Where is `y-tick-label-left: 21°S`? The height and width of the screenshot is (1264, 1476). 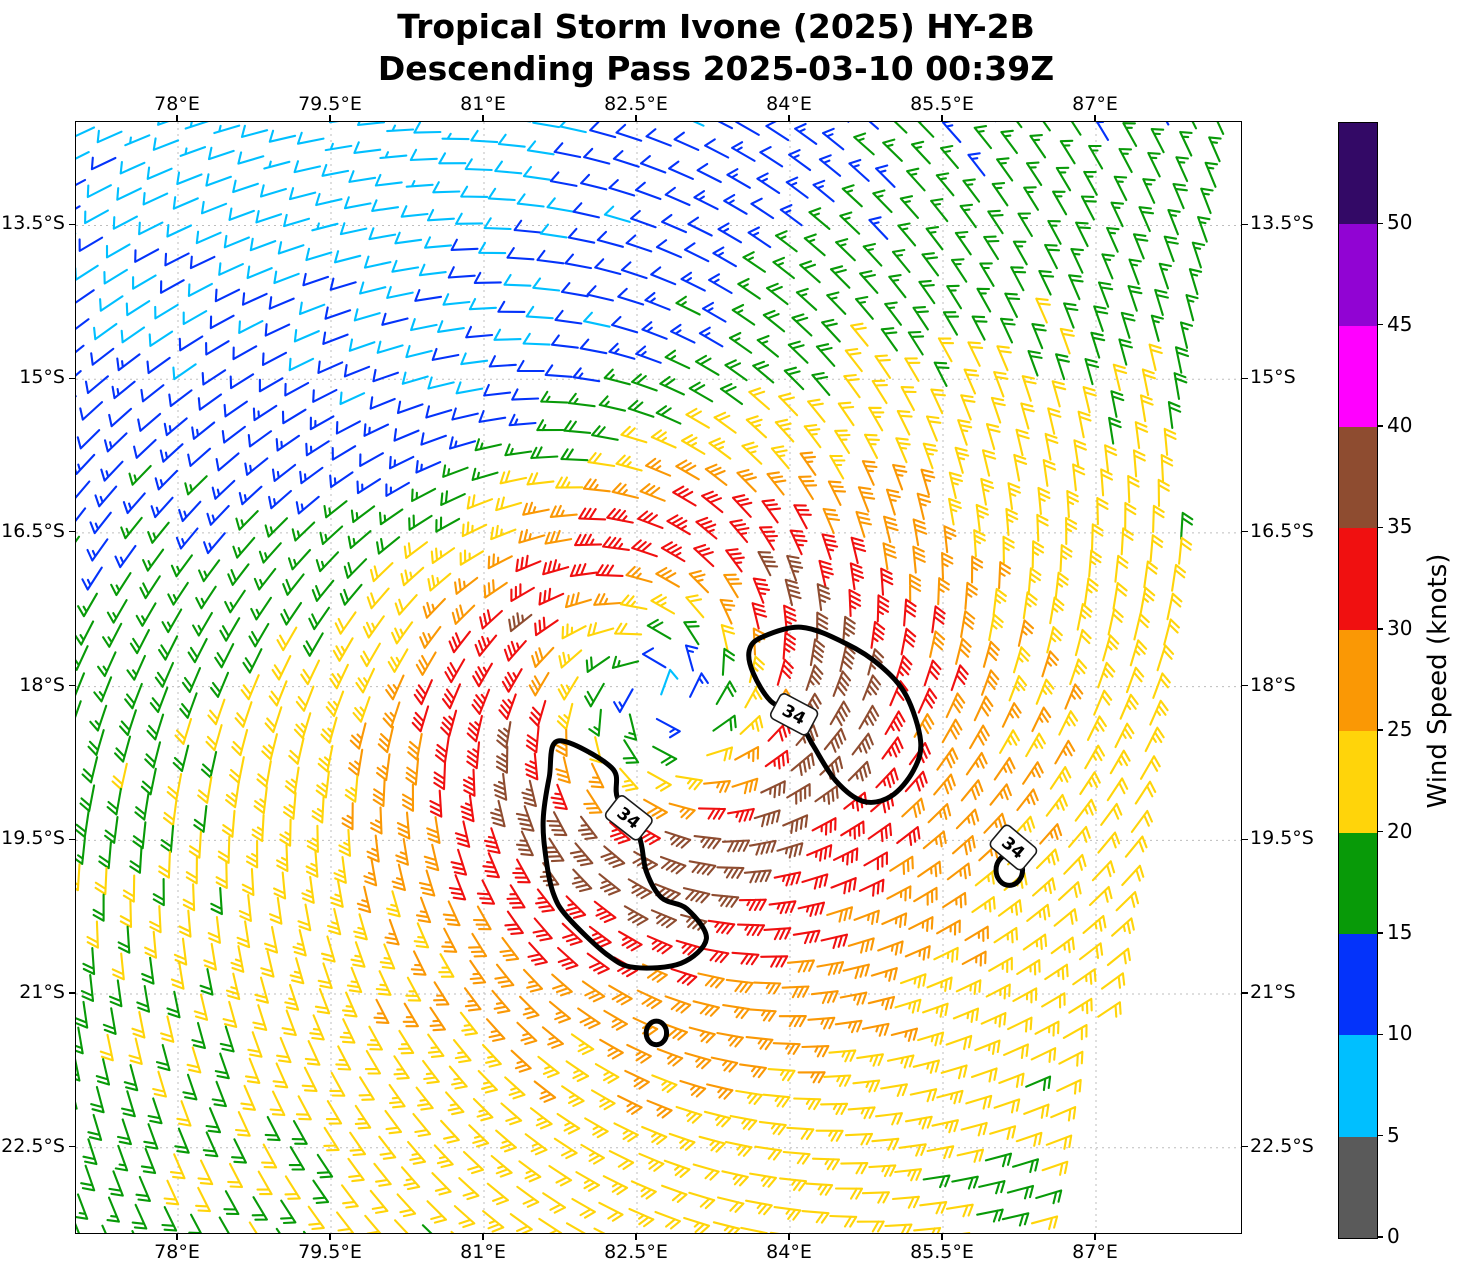 y-tick-label-left: 21°S is located at coordinates (42, 992).